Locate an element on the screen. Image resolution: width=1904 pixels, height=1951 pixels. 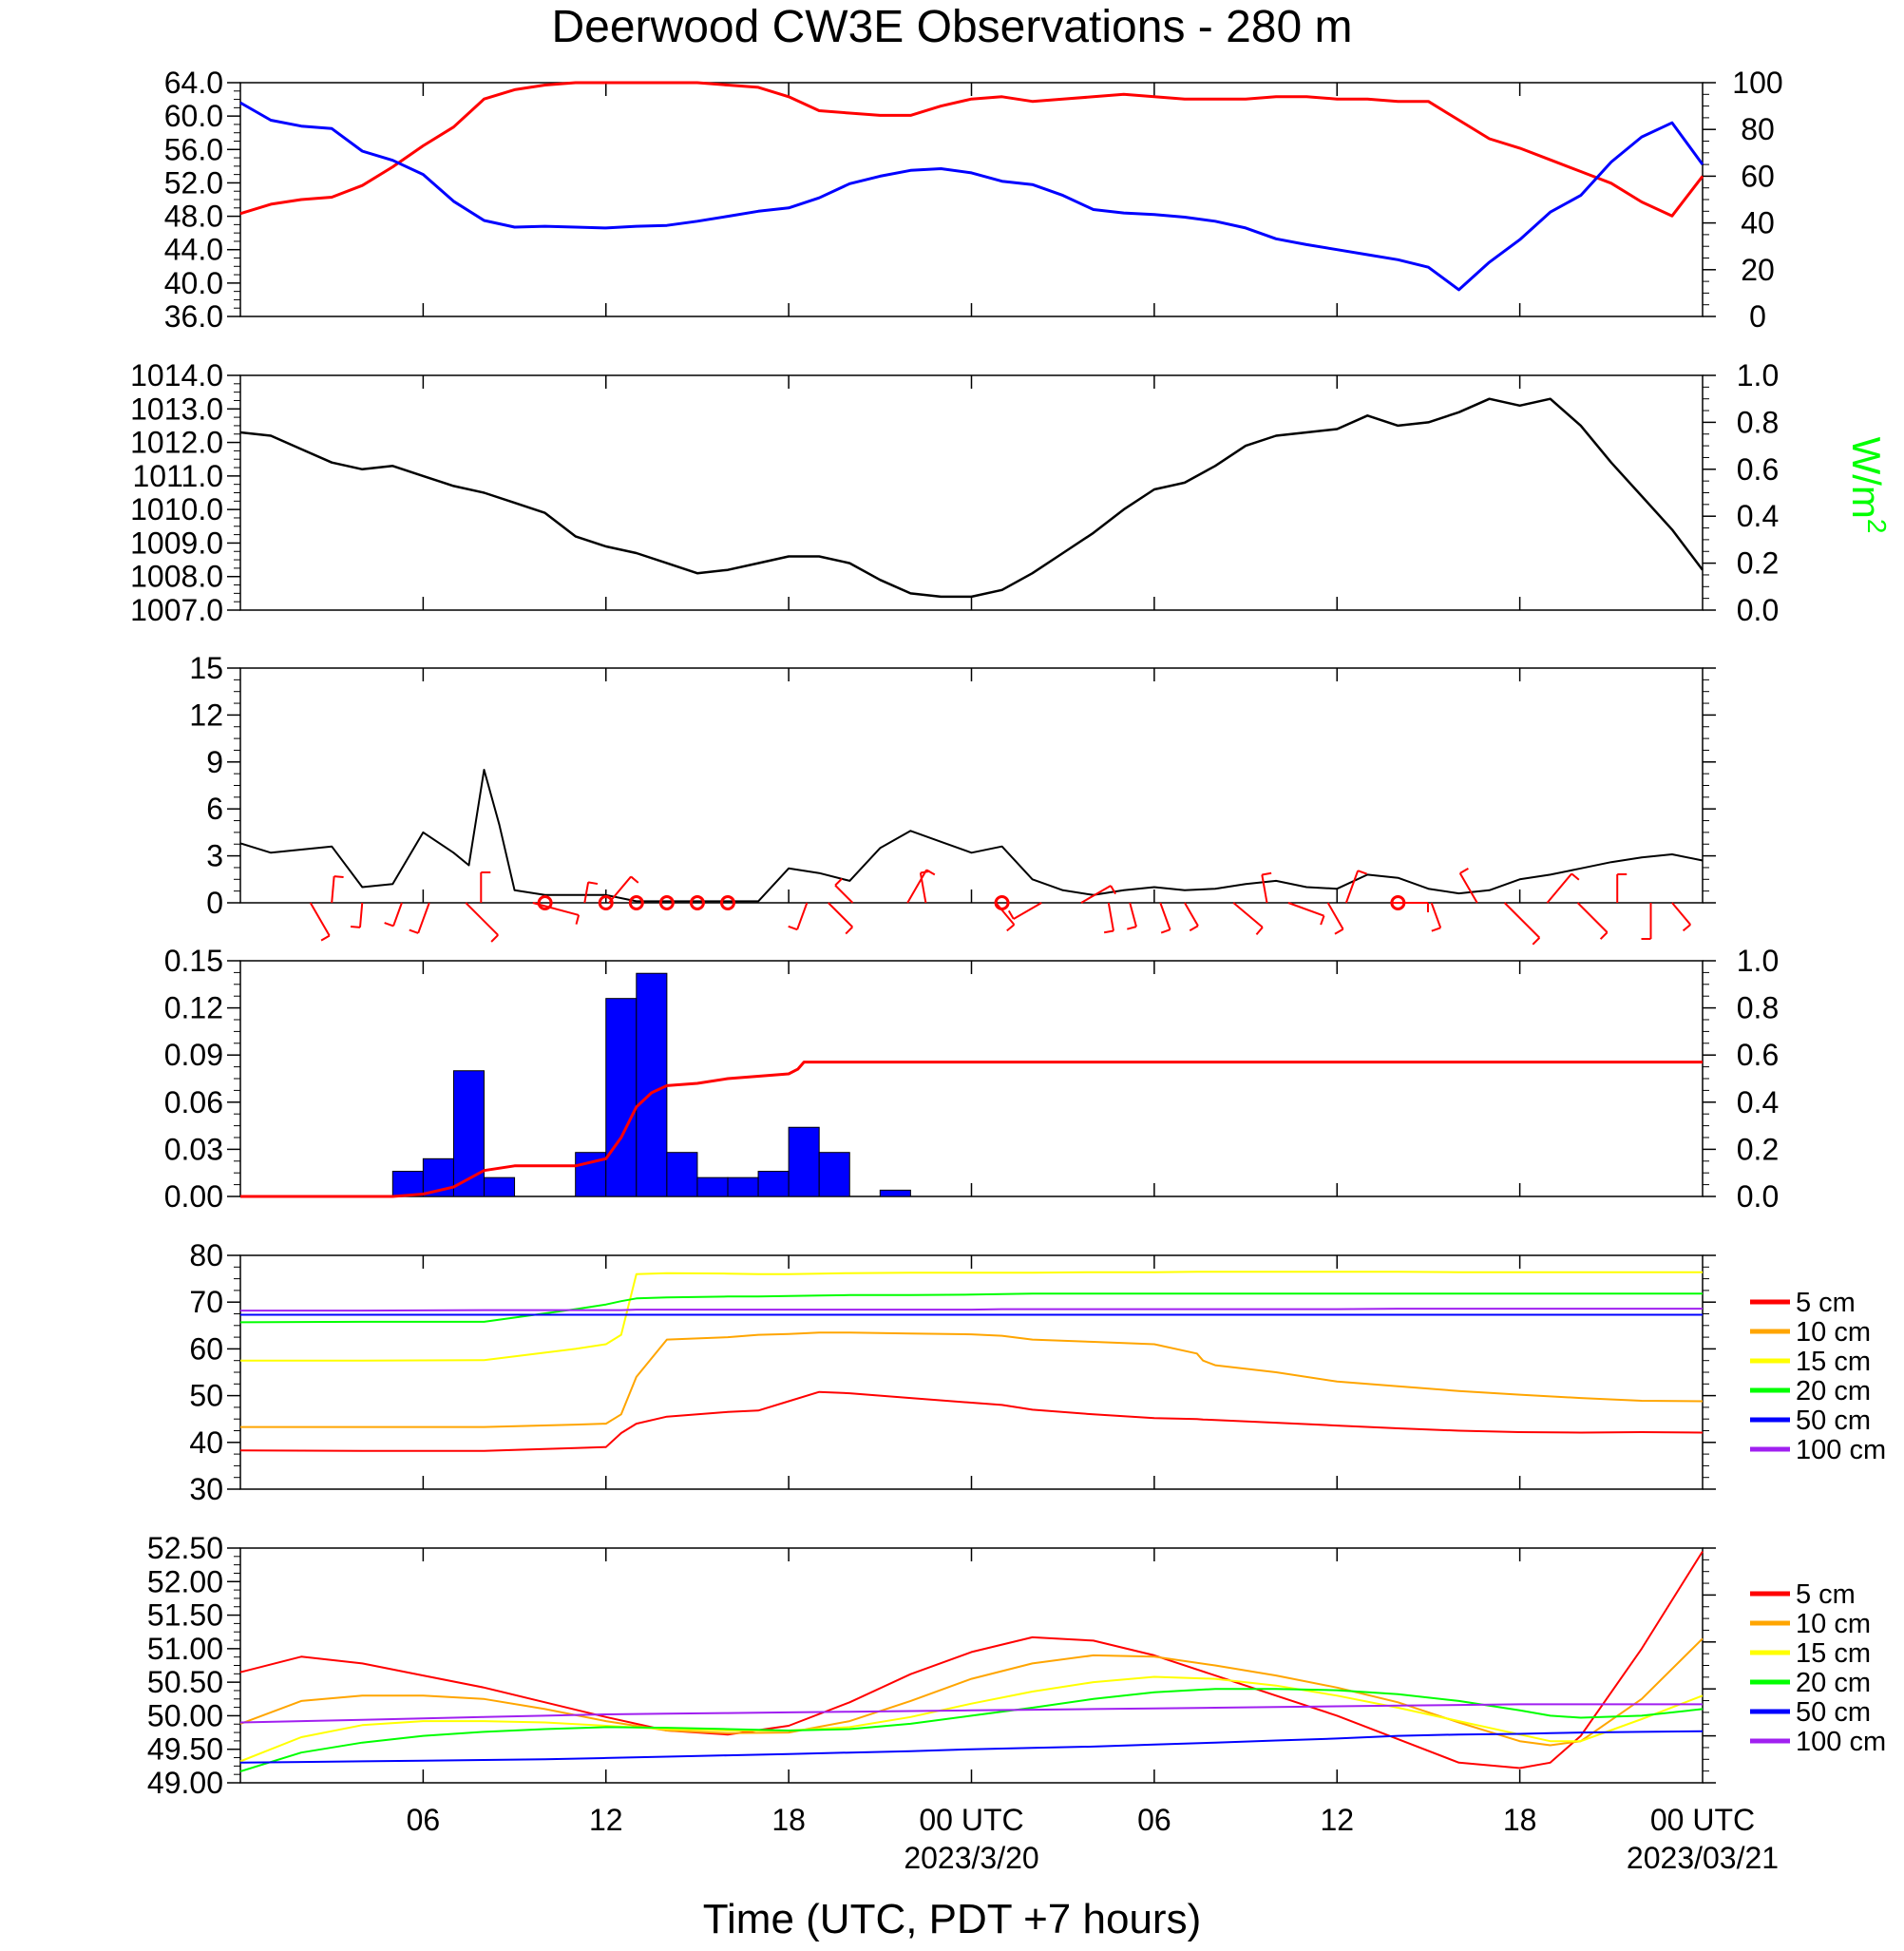
x-date-label: 2023/03/21 is located at coordinates (1703, 1858).